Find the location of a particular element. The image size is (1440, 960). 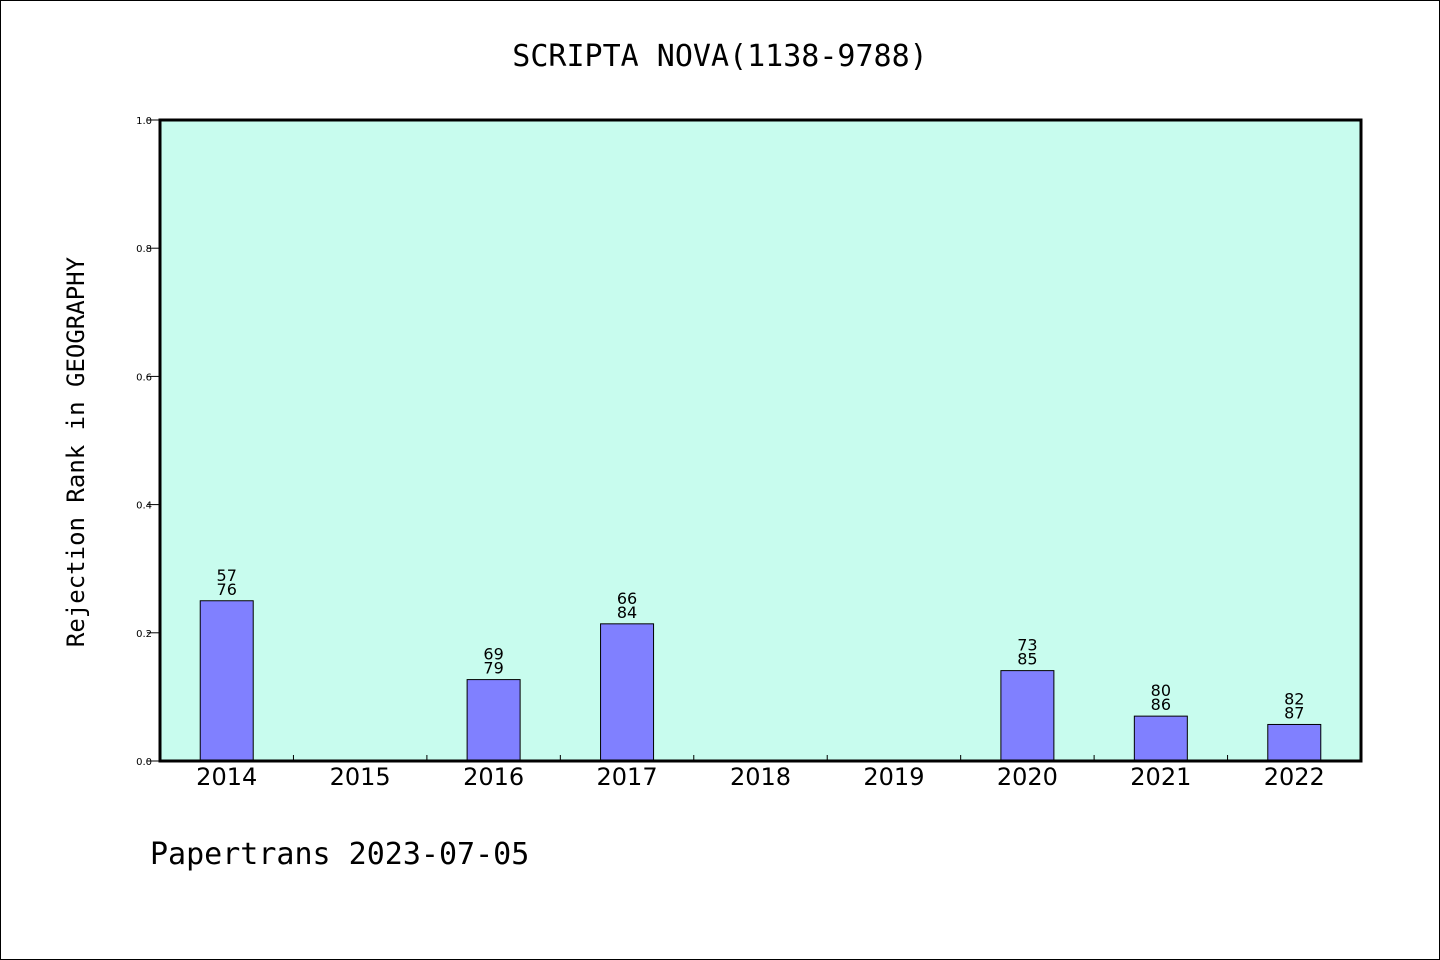

bar-2017 is located at coordinates (627, 692).